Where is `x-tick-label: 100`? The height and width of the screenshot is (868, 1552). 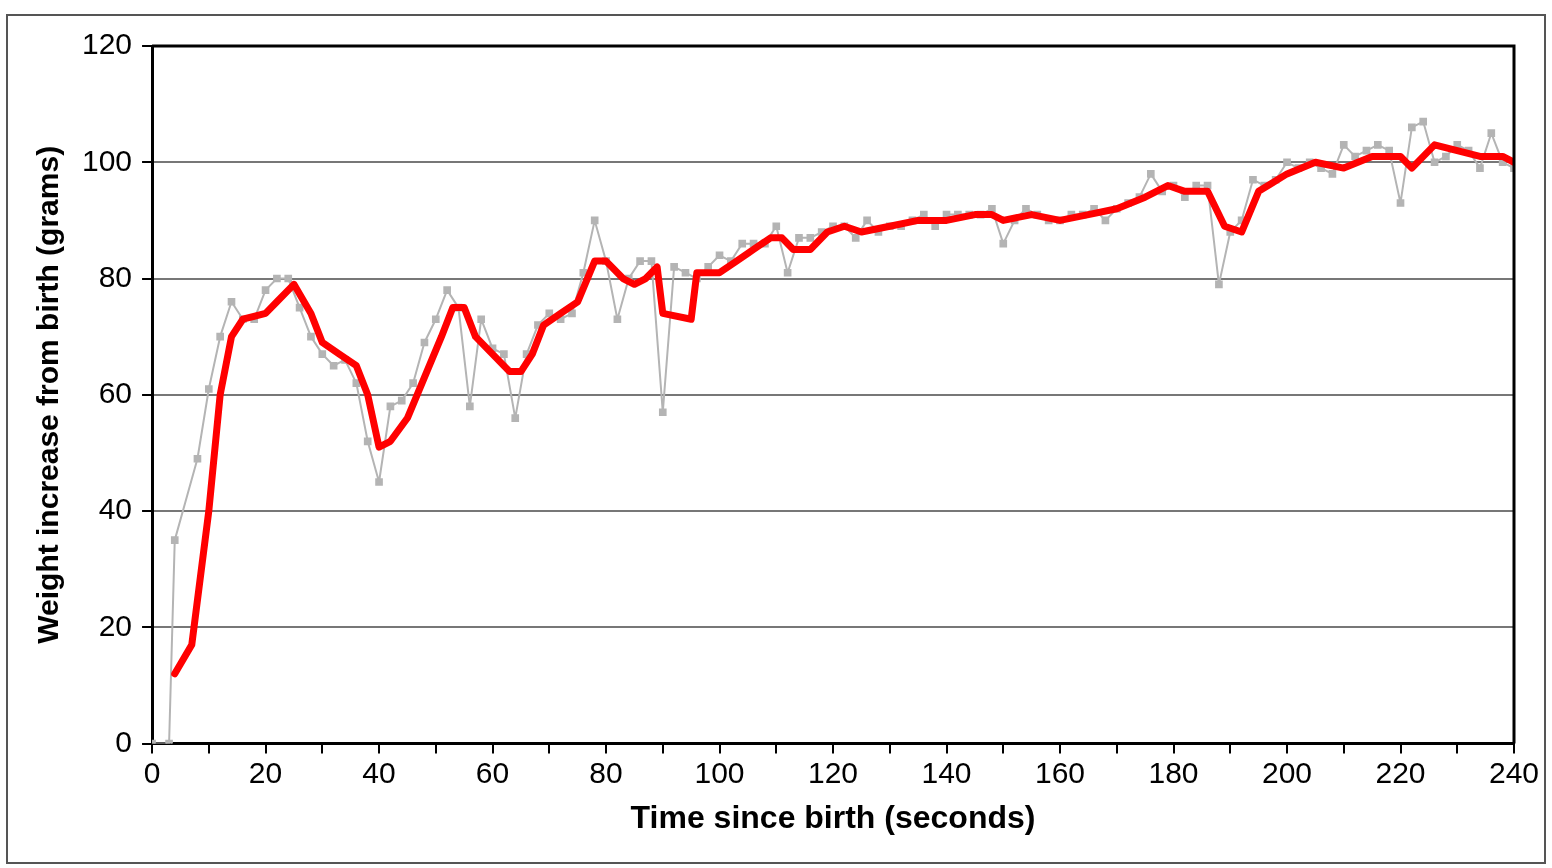 x-tick-label: 100 is located at coordinates (719, 772).